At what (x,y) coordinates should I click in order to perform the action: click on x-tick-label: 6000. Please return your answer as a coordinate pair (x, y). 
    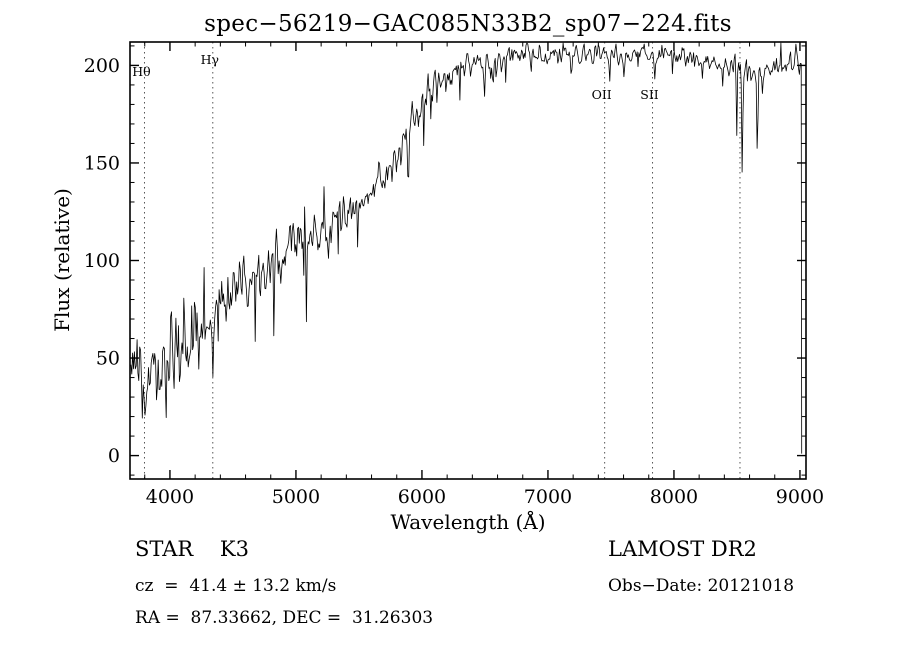
    Looking at the image, I should click on (422, 497).